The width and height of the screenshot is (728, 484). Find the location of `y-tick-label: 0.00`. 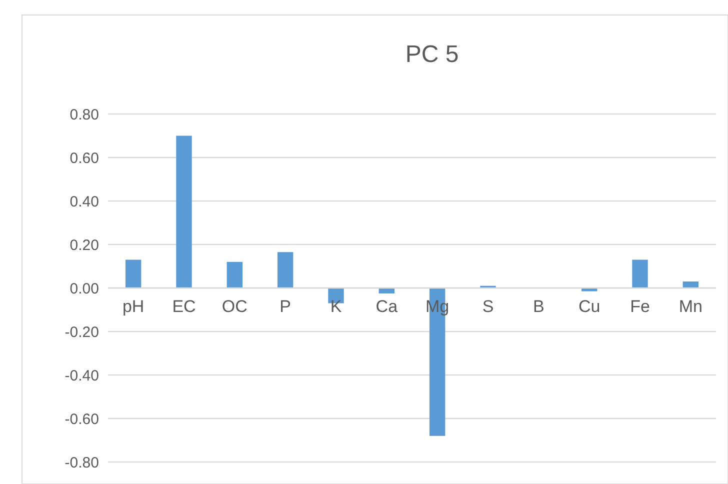

y-tick-label: 0.00 is located at coordinates (84, 289).